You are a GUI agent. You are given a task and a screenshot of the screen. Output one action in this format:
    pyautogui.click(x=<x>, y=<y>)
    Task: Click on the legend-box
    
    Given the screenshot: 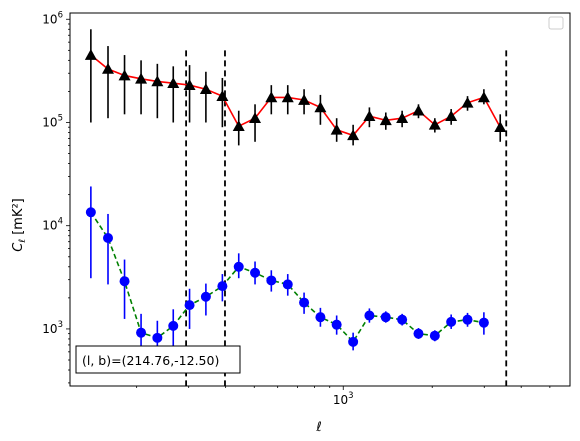 What is the action you would take?
    pyautogui.click(x=556, y=23)
    